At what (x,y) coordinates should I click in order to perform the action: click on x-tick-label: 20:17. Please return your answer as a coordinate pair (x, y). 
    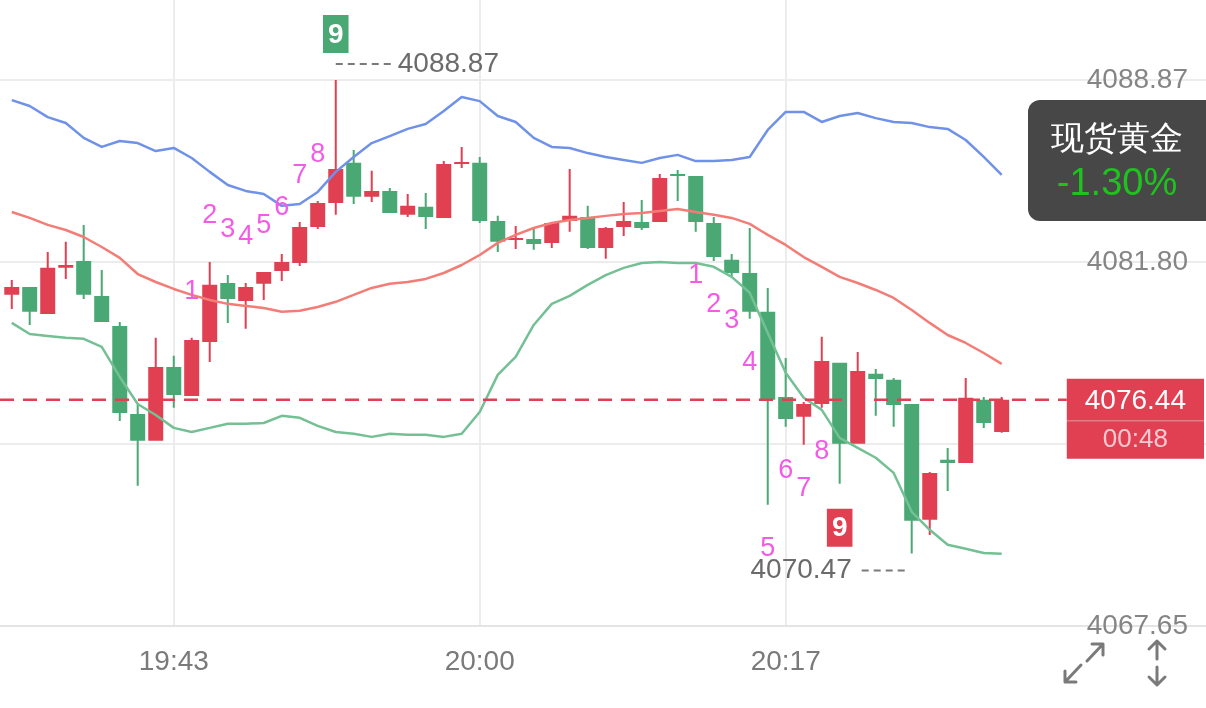
    Looking at the image, I should click on (785, 660).